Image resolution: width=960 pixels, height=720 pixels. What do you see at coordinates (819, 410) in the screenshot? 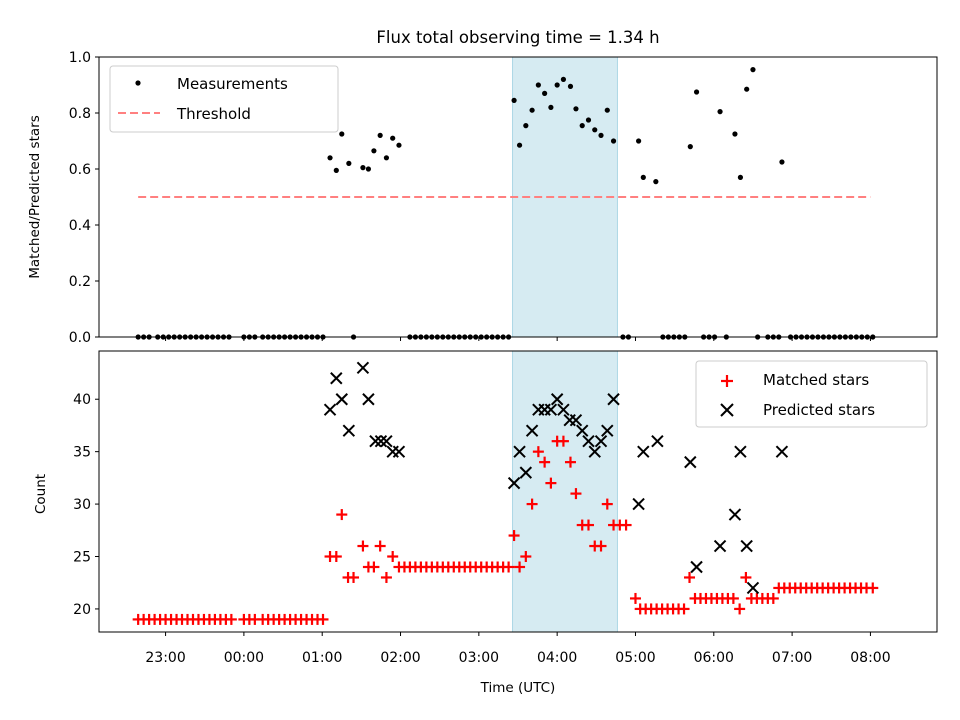
I see `legend-predicted-label: Predicted stars` at bounding box center [819, 410].